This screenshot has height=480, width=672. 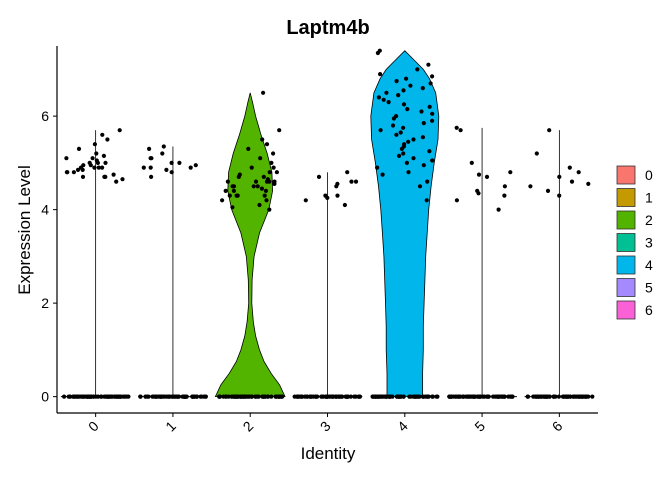 What do you see at coordinates (45, 210) in the screenshot?
I see `y-tick-label: 4` at bounding box center [45, 210].